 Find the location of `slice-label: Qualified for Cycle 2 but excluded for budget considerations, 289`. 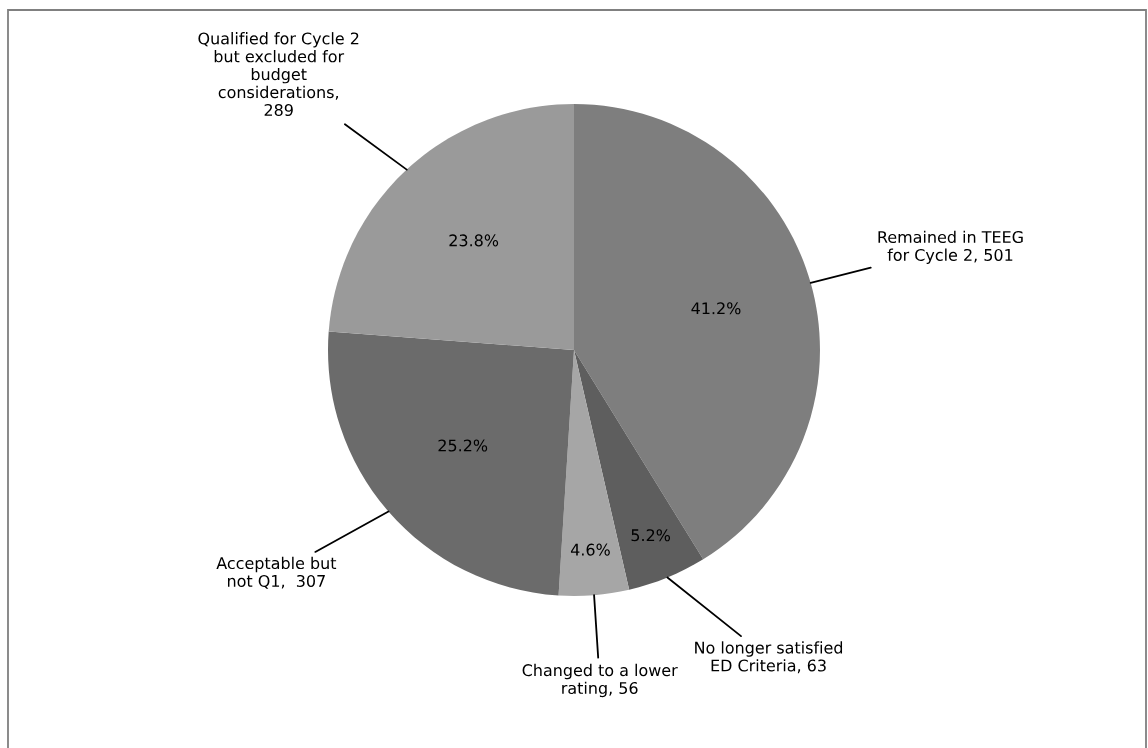

slice-label: Qualified for Cycle 2 but excluded for budget considerations, 289 is located at coordinates (278, 74).